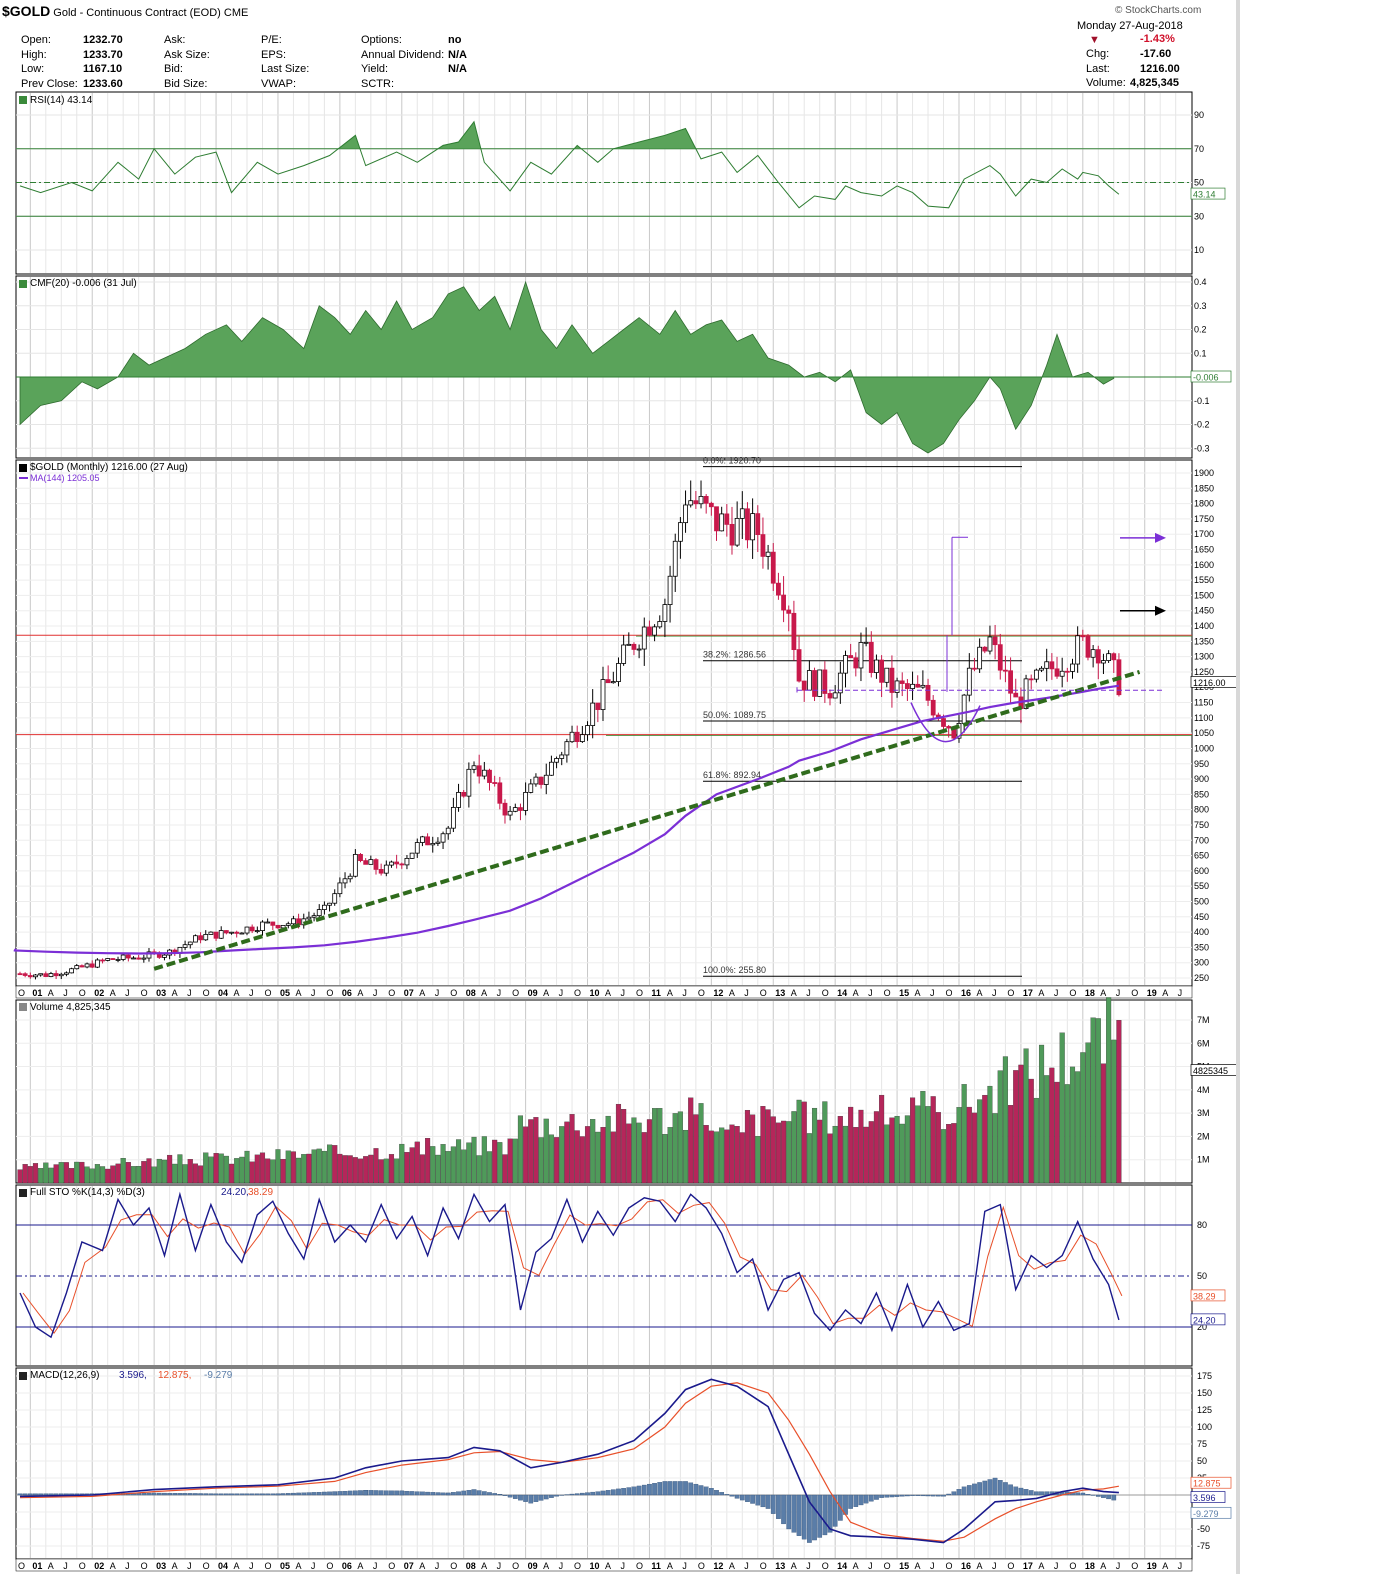  I want to click on price-tick: 1650, so click(1204, 550).